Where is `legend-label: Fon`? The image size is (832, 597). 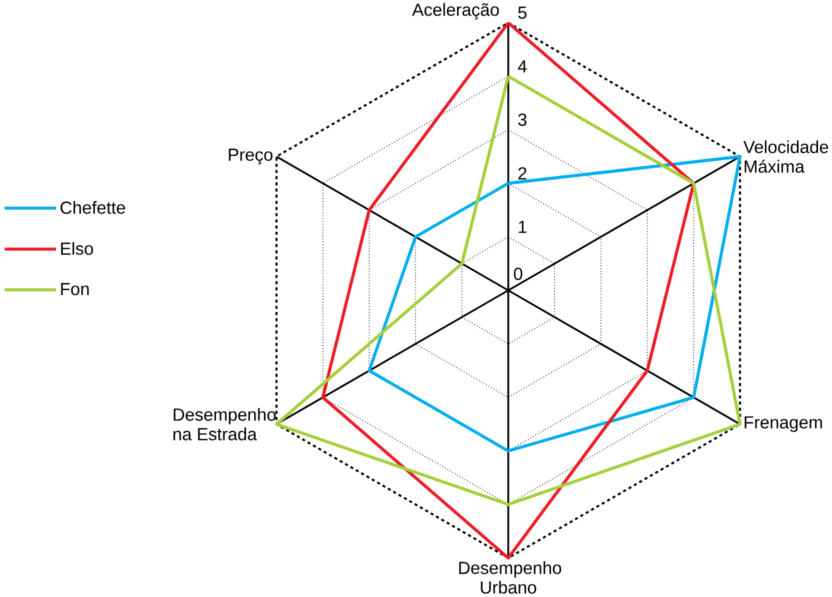 legend-label: Fon is located at coordinates (75, 289).